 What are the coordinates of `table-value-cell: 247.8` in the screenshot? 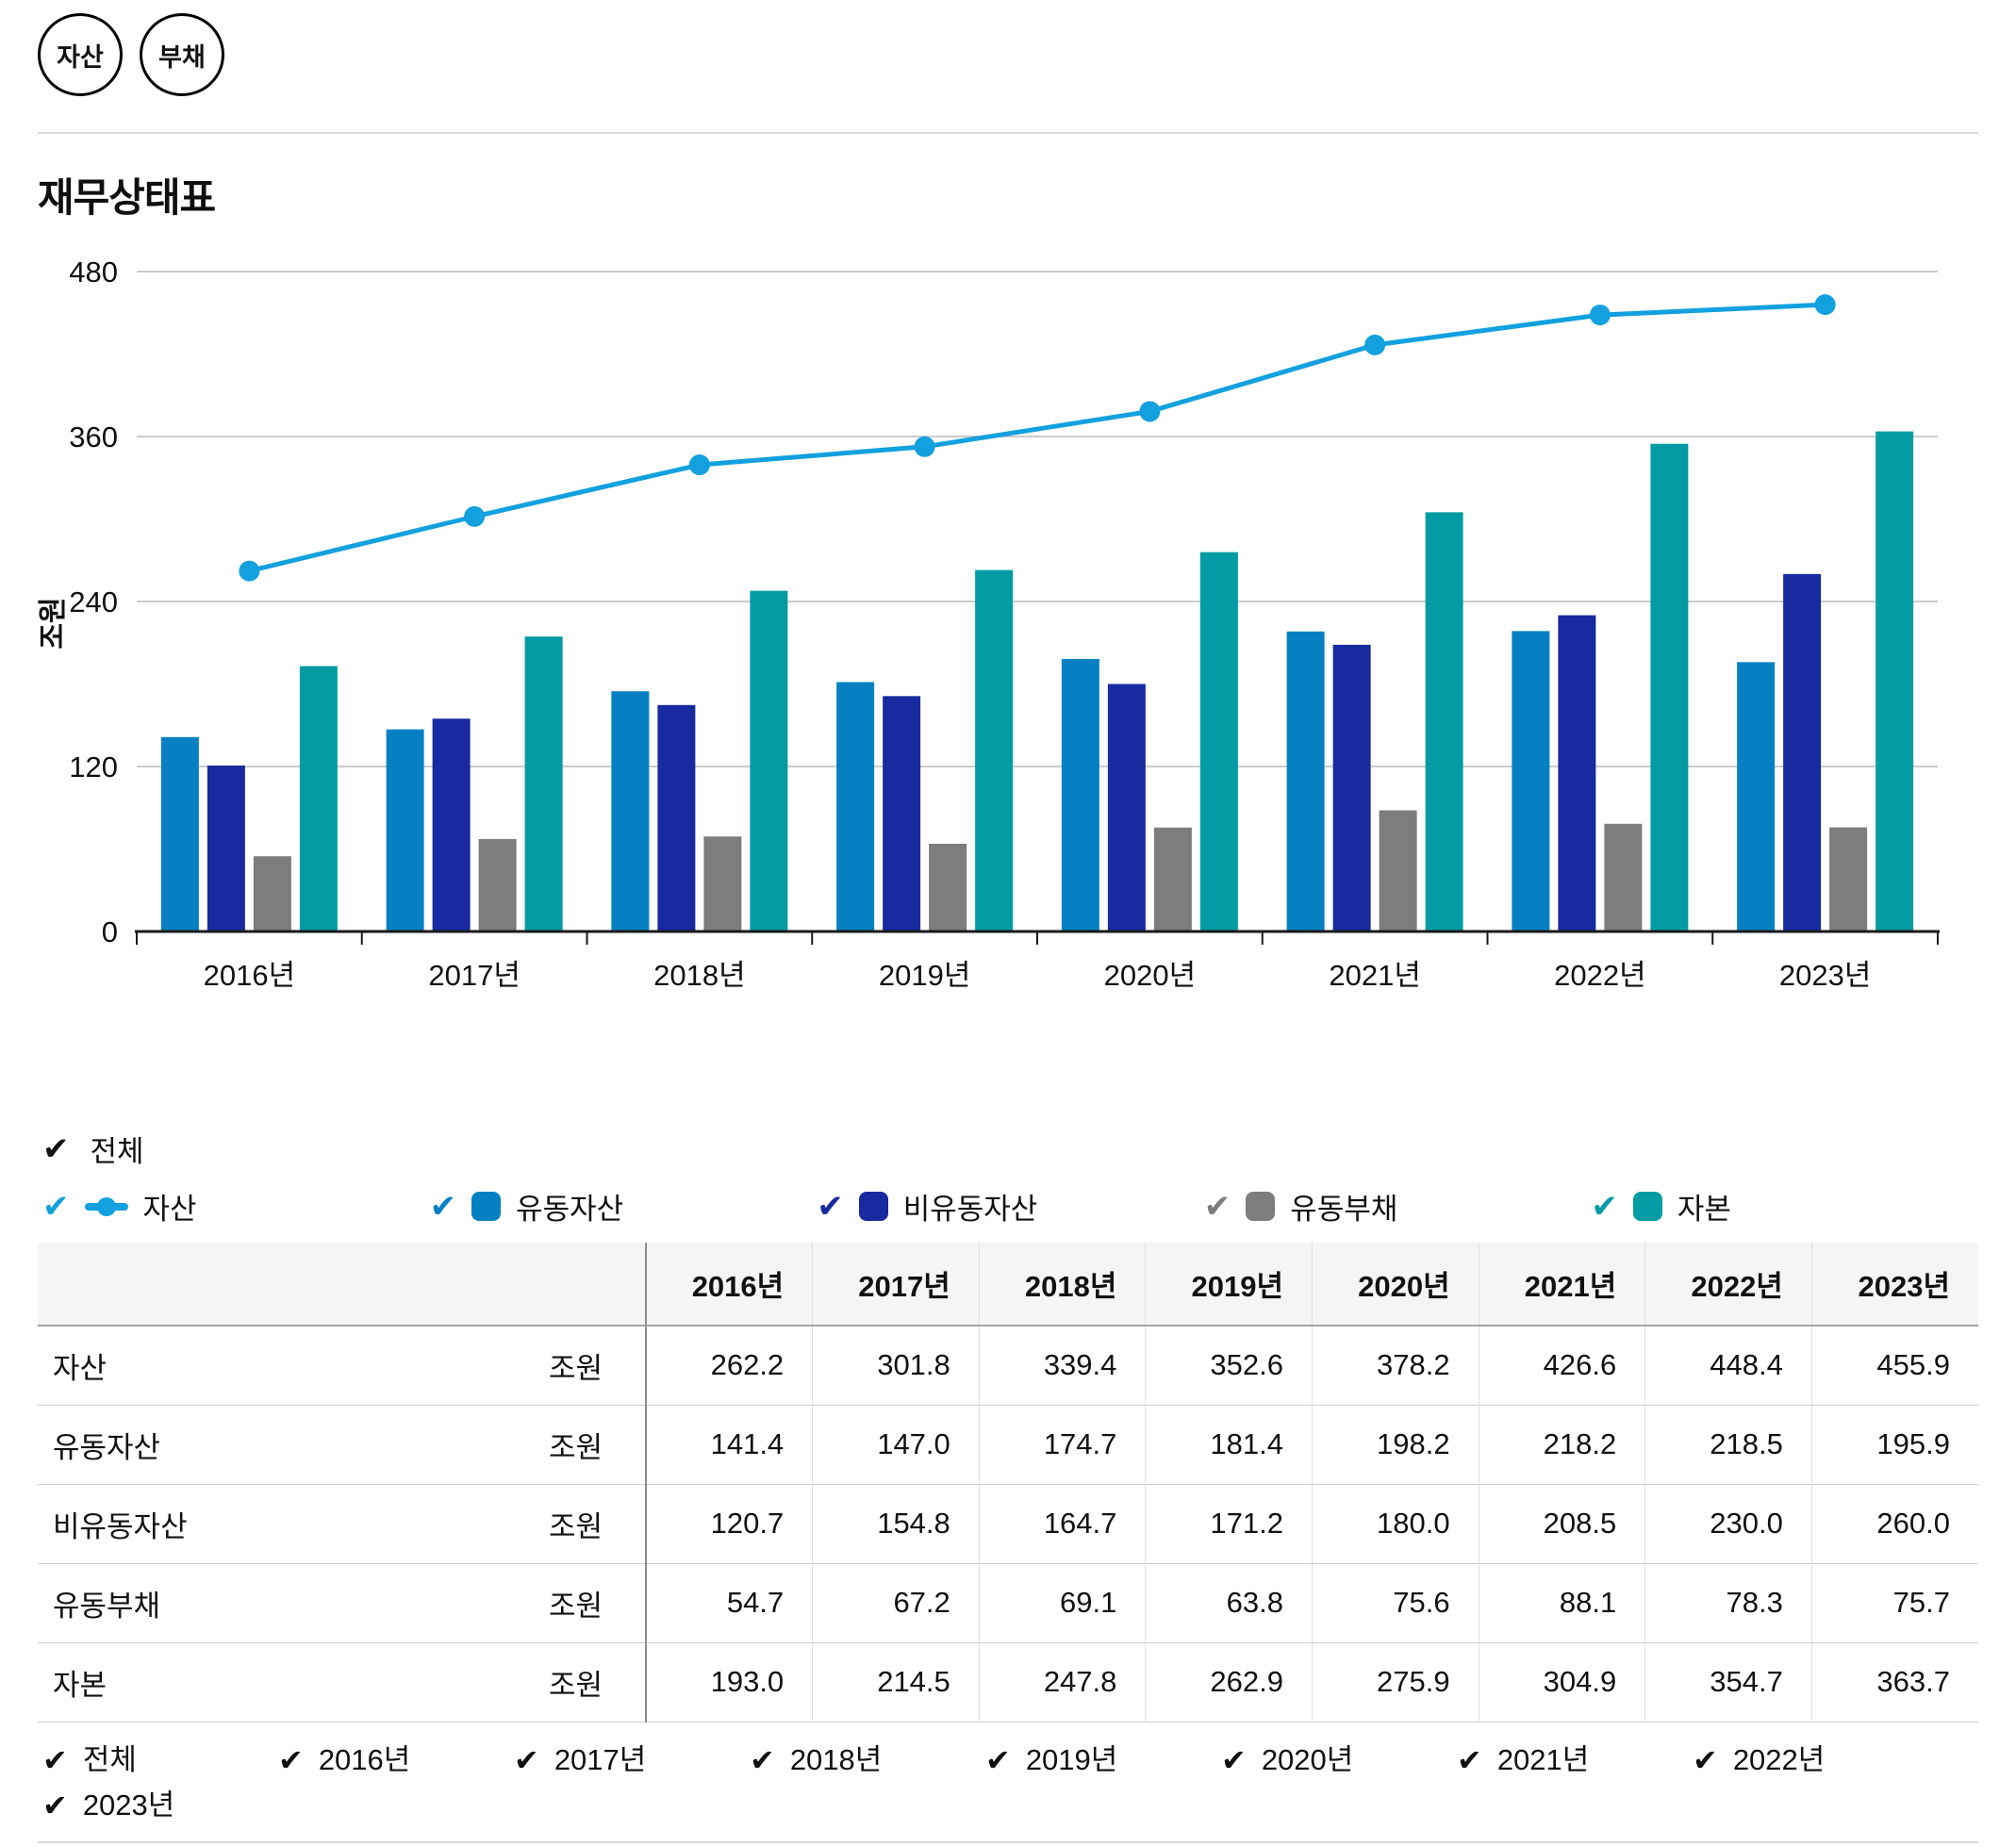 It's located at (1062, 1682).